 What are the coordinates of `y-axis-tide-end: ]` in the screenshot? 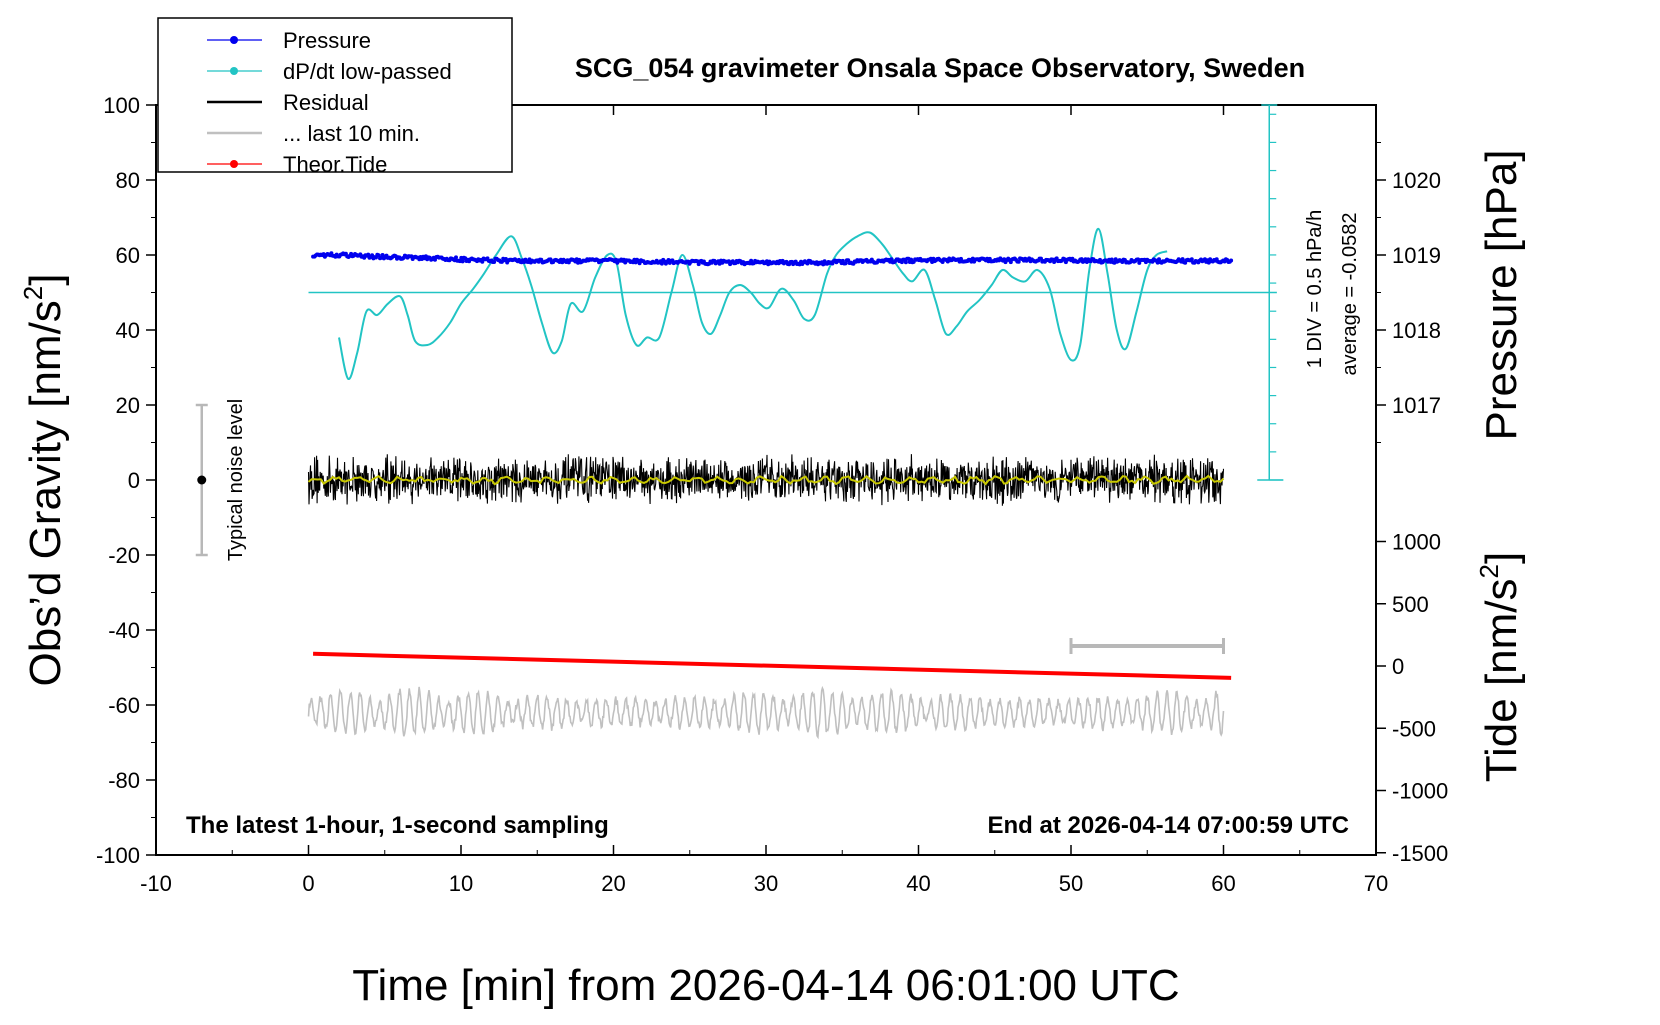 It's located at (1501, 558).